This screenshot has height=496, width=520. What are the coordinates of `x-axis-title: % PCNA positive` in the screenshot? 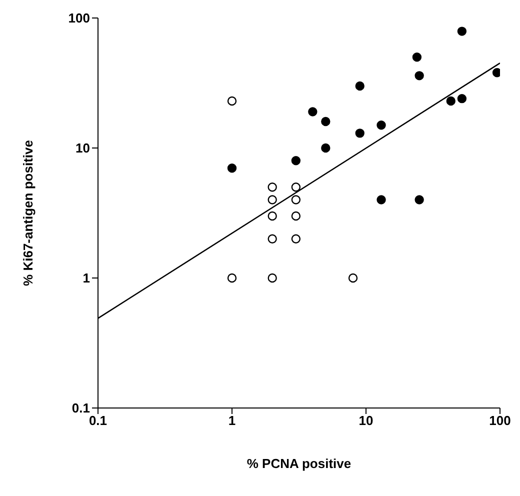 It's located at (299, 463).